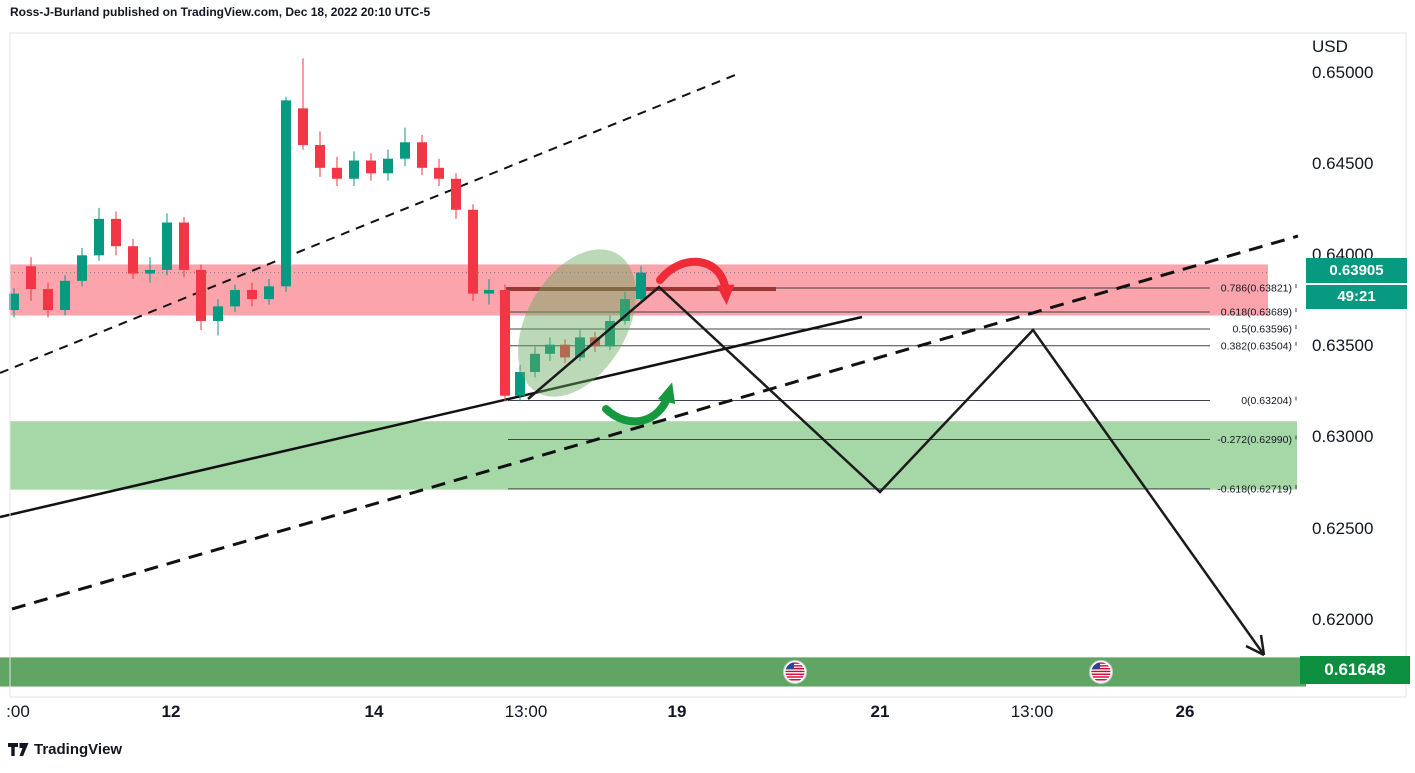  Describe the element at coordinates (1355, 670) in the screenshot. I see `target-price-badge: 0.61648` at that location.